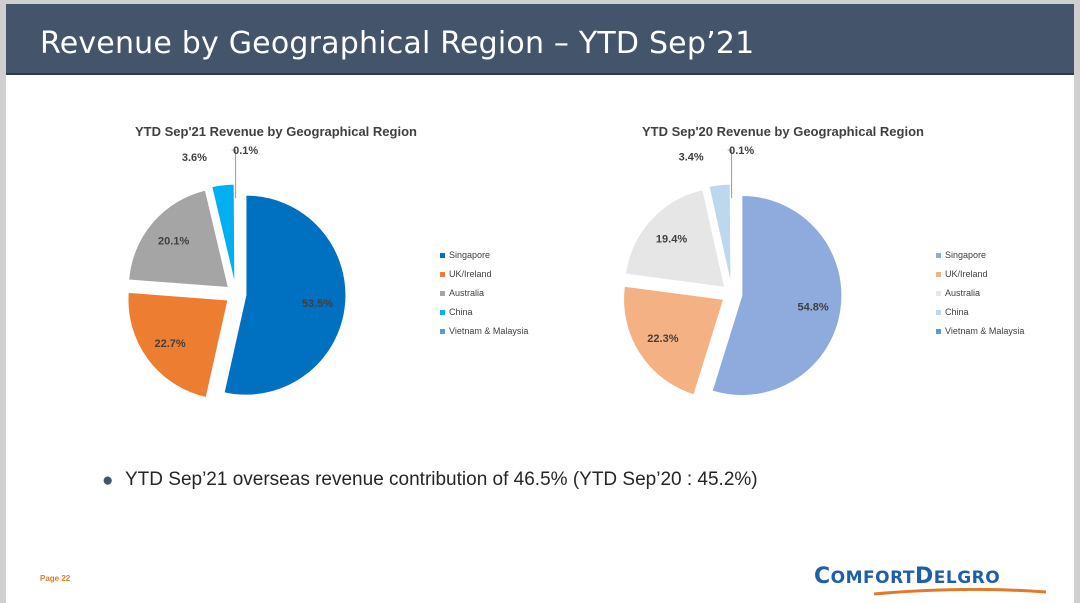  Describe the element at coordinates (671, 240) in the screenshot. I see `data-label: 19.4%` at that location.